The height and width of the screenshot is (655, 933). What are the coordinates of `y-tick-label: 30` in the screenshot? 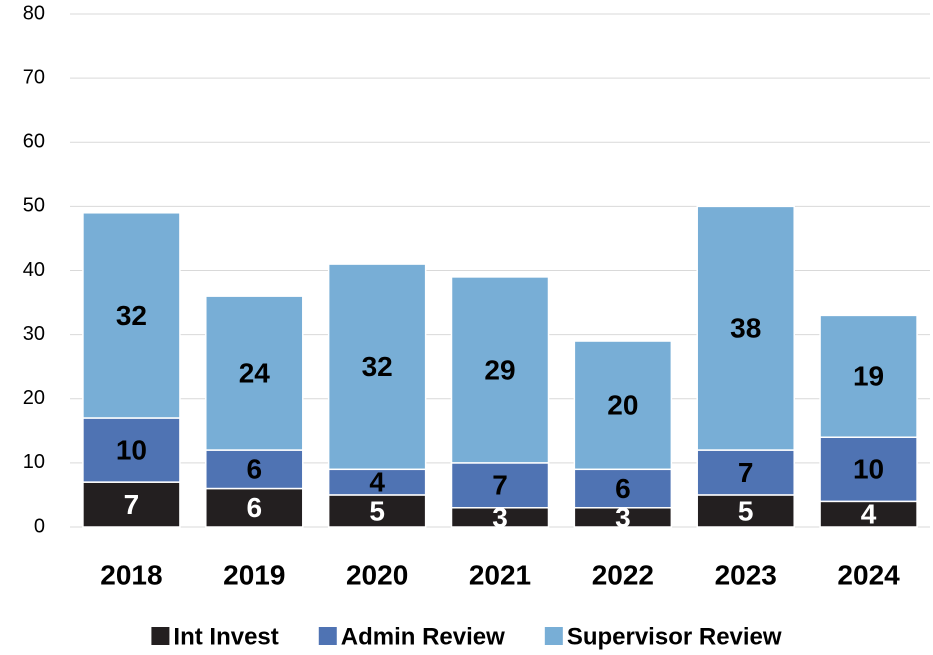 It's located at (34, 334).